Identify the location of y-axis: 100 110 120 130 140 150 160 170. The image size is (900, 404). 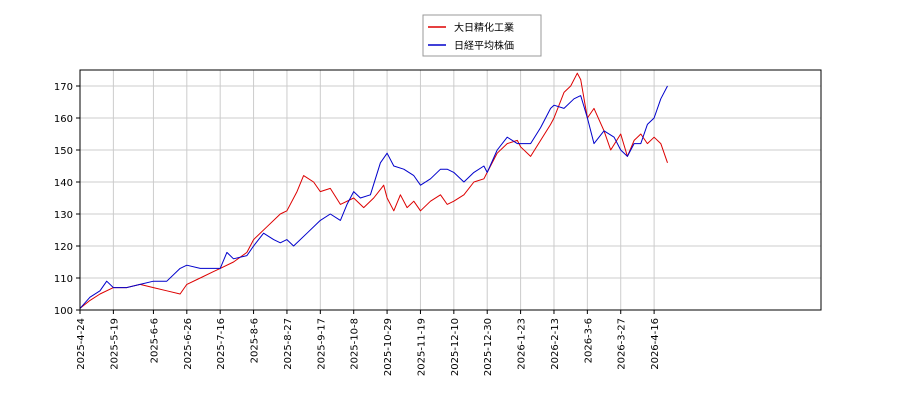
(67, 199).